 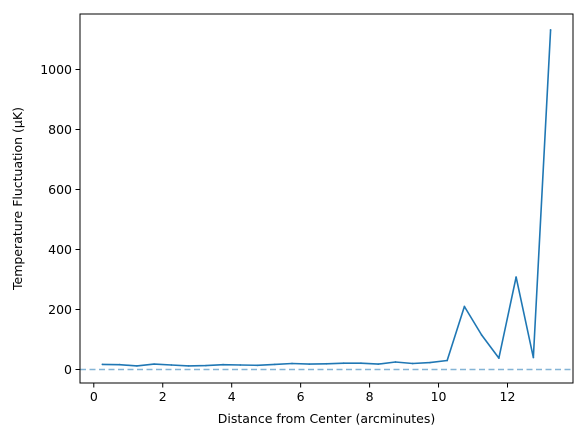 I want to click on x-tick-label: 2, so click(x=163, y=396).